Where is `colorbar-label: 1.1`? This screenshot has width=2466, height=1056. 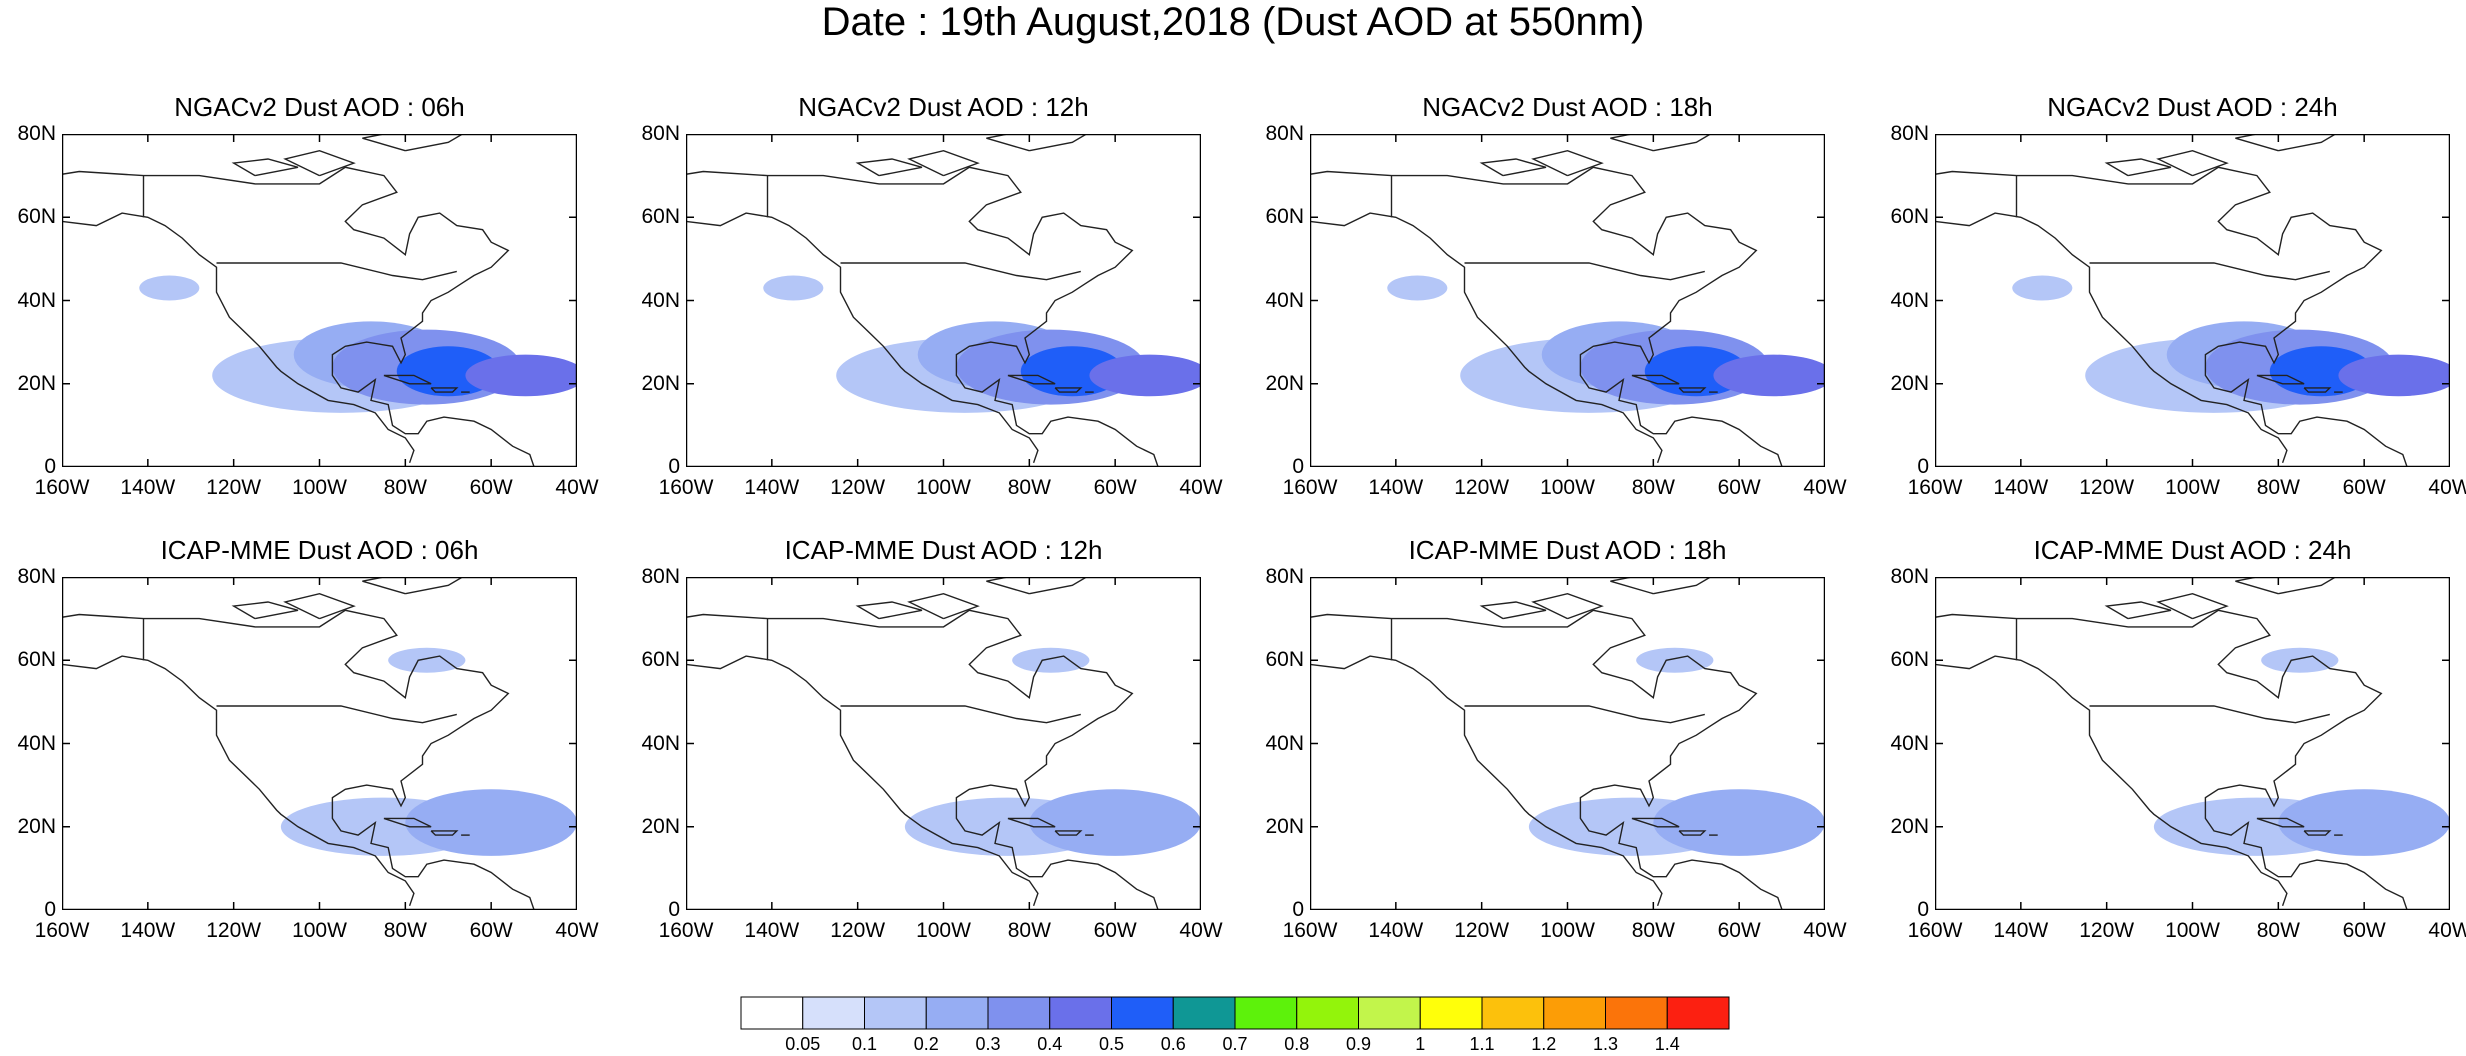 colorbar-label: 1.1 is located at coordinates (1482, 1044).